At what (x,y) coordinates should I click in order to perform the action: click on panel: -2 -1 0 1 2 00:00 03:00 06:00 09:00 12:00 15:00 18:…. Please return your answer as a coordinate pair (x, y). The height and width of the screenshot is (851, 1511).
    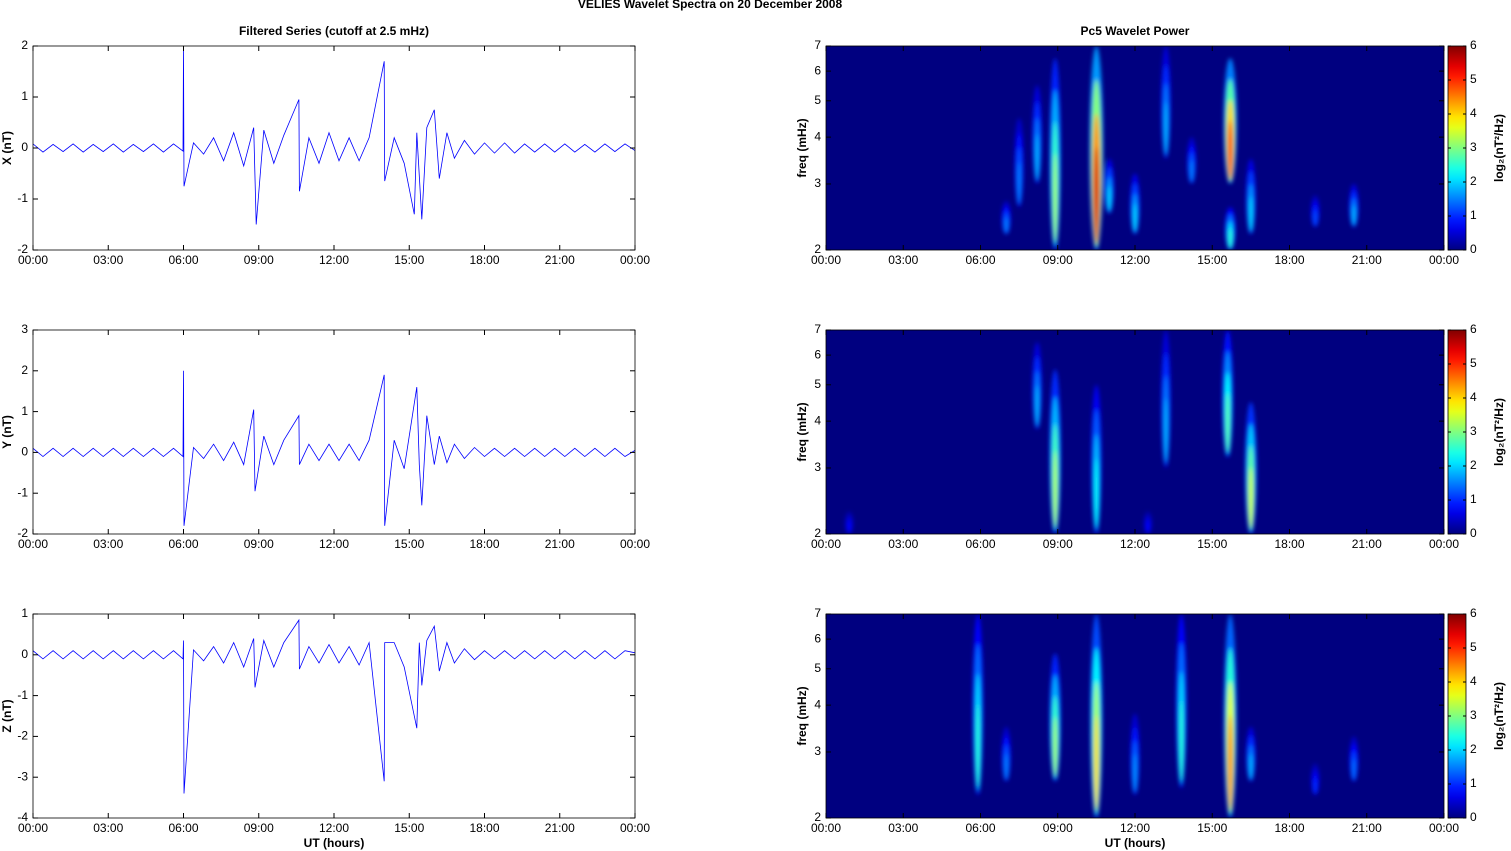
    Looking at the image, I should click on (325, 145).